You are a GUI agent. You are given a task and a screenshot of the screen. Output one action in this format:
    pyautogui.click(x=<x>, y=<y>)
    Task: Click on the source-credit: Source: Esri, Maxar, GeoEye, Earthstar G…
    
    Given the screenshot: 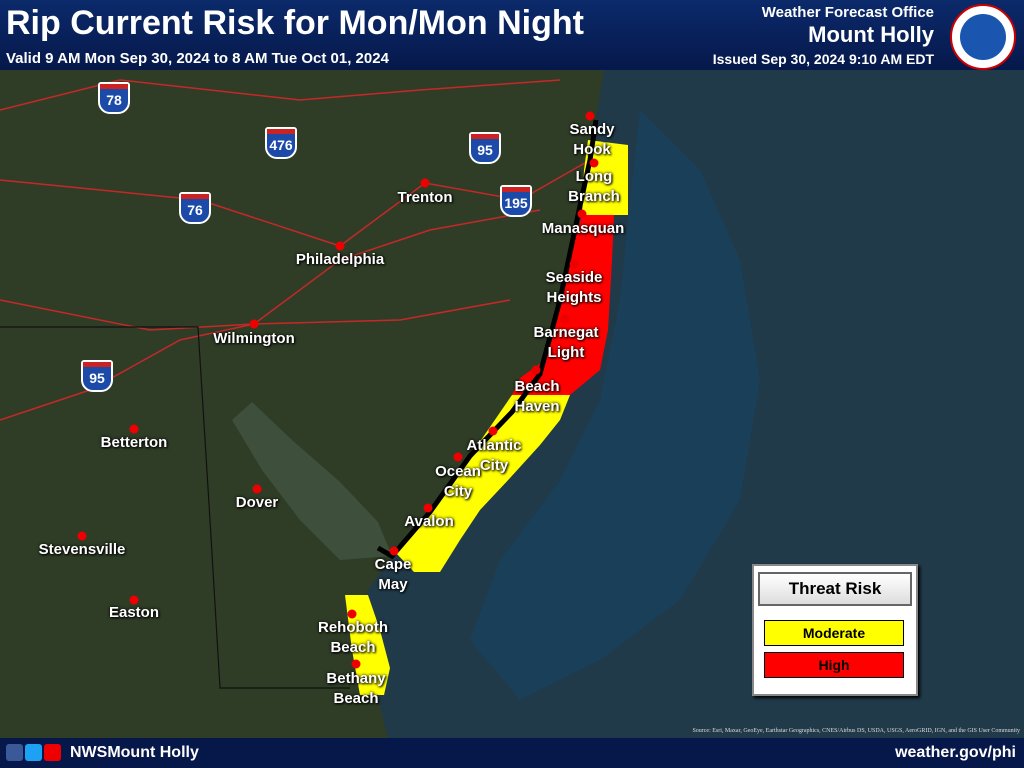 What is the action you would take?
    pyautogui.click(x=856, y=731)
    